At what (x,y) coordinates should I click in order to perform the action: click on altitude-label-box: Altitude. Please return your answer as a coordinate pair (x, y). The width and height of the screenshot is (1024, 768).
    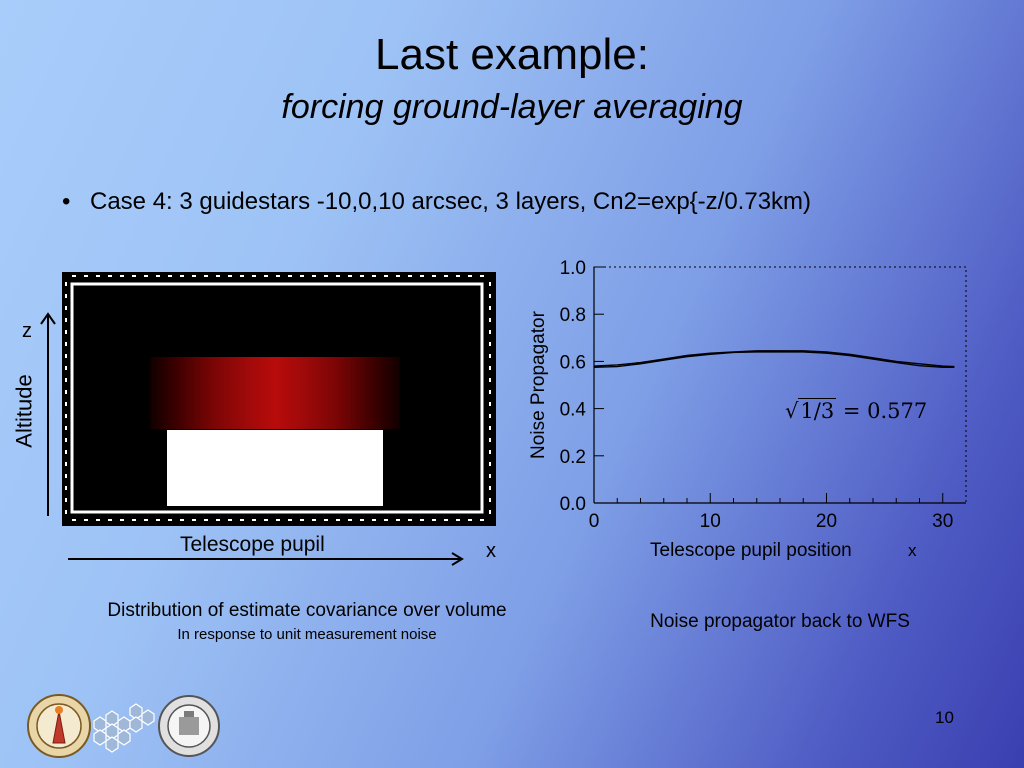
    Looking at the image, I should click on (32, 413).